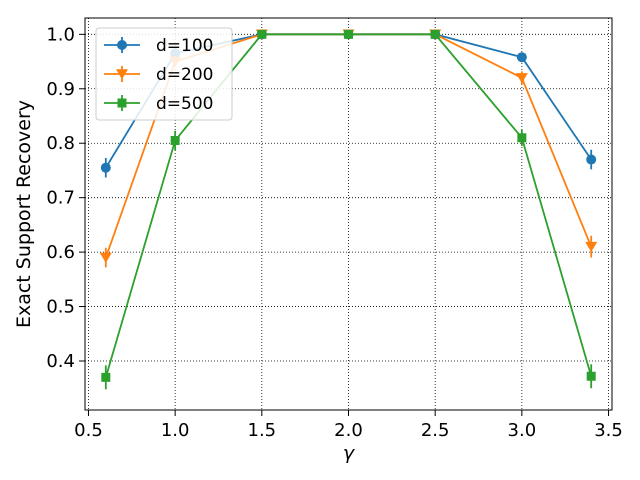 This screenshot has width=640, height=480. I want to click on x-axis-label: γ, so click(349, 453).